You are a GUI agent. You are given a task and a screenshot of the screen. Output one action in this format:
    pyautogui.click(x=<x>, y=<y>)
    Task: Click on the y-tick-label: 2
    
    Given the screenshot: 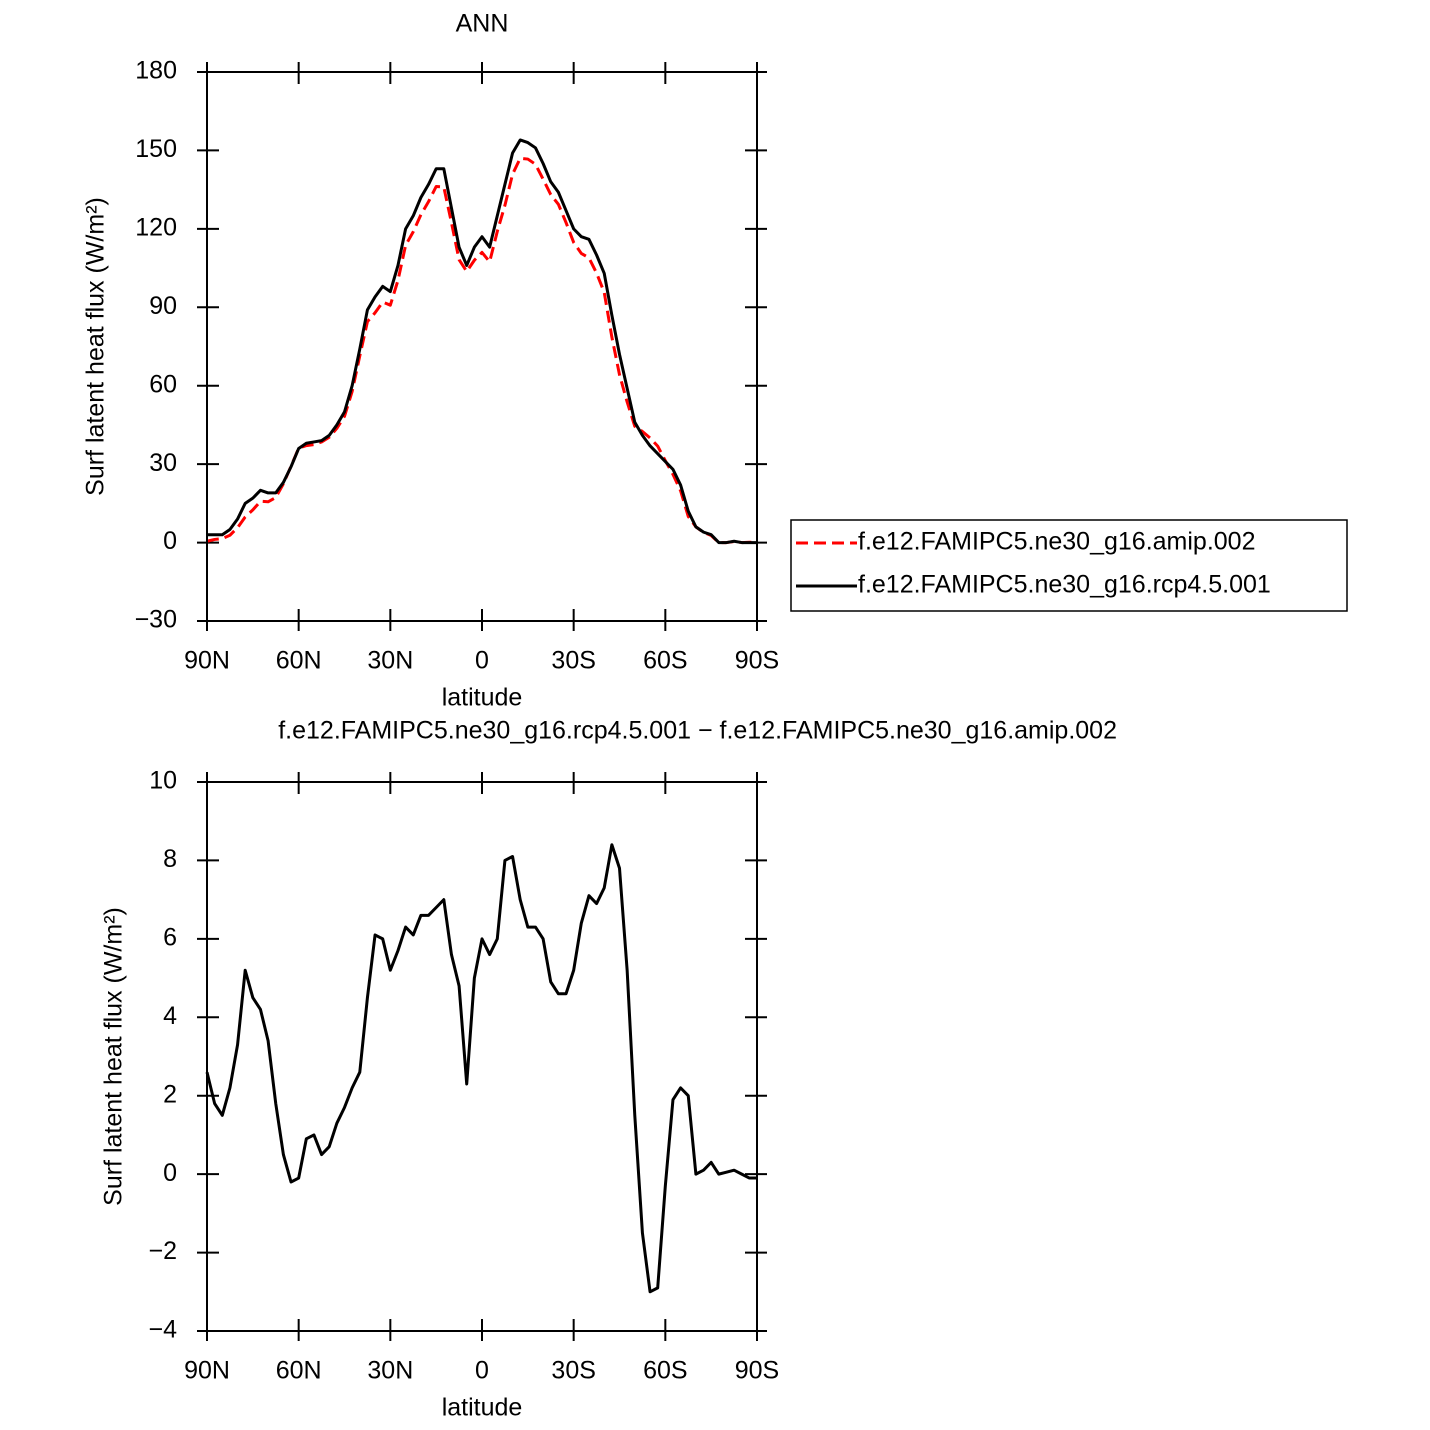 What is the action you would take?
    pyautogui.click(x=170, y=1094)
    